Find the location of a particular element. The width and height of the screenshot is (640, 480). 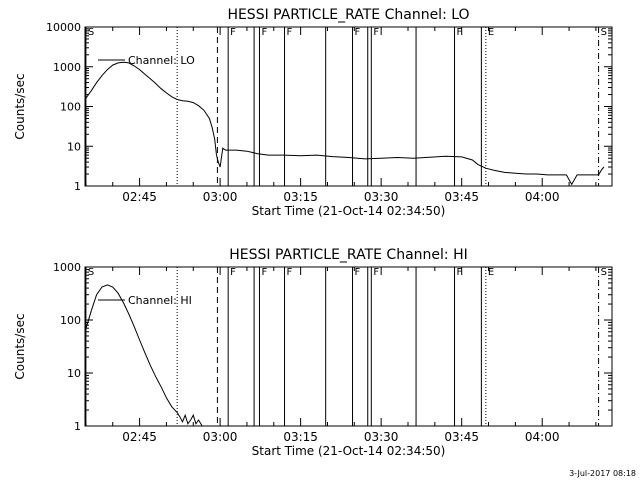

date-stamp: 3-Jul-2017 08:18 is located at coordinates (602, 473).